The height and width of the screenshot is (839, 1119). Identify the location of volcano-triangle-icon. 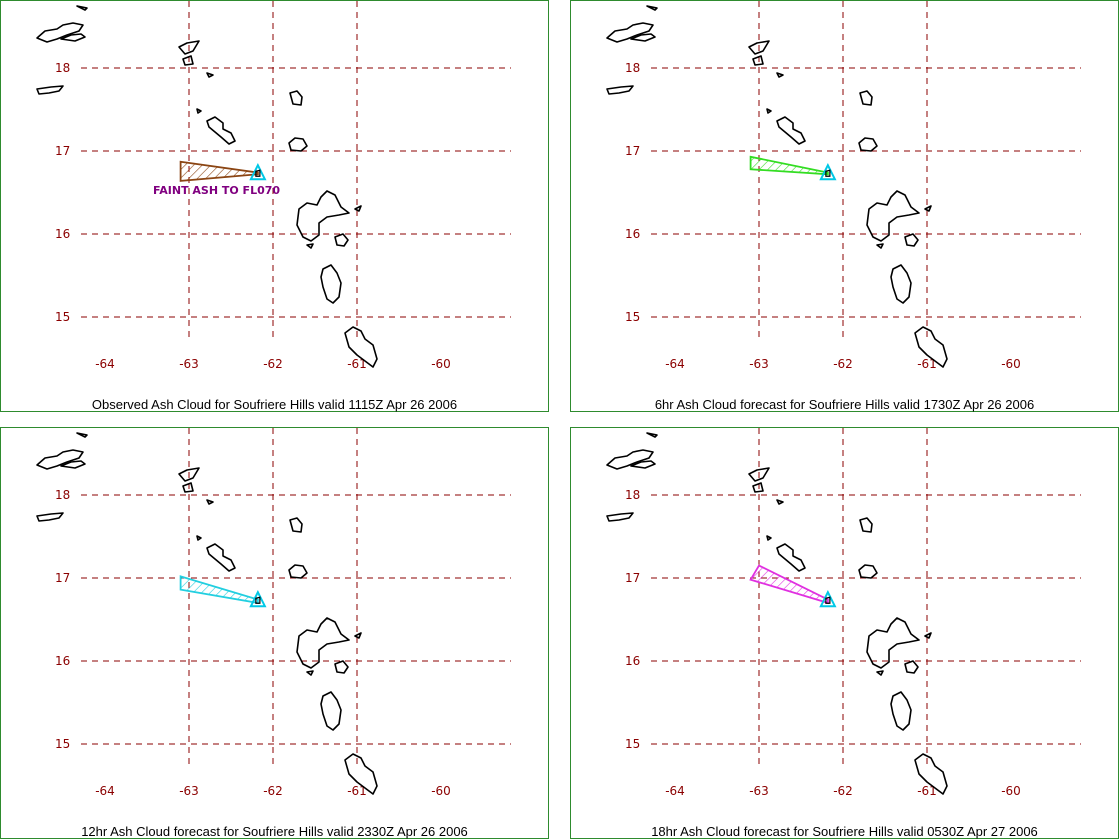
(828, 172).